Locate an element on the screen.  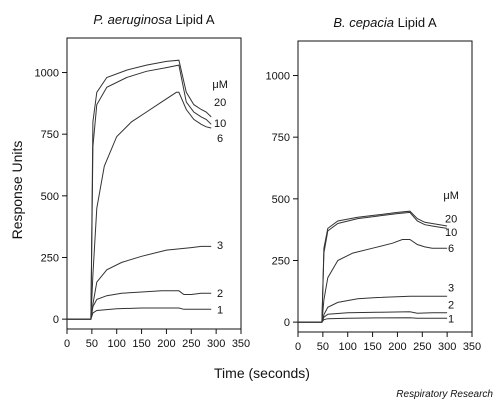
panel-title: B. cepacia Lipid A is located at coordinates (385, 22).